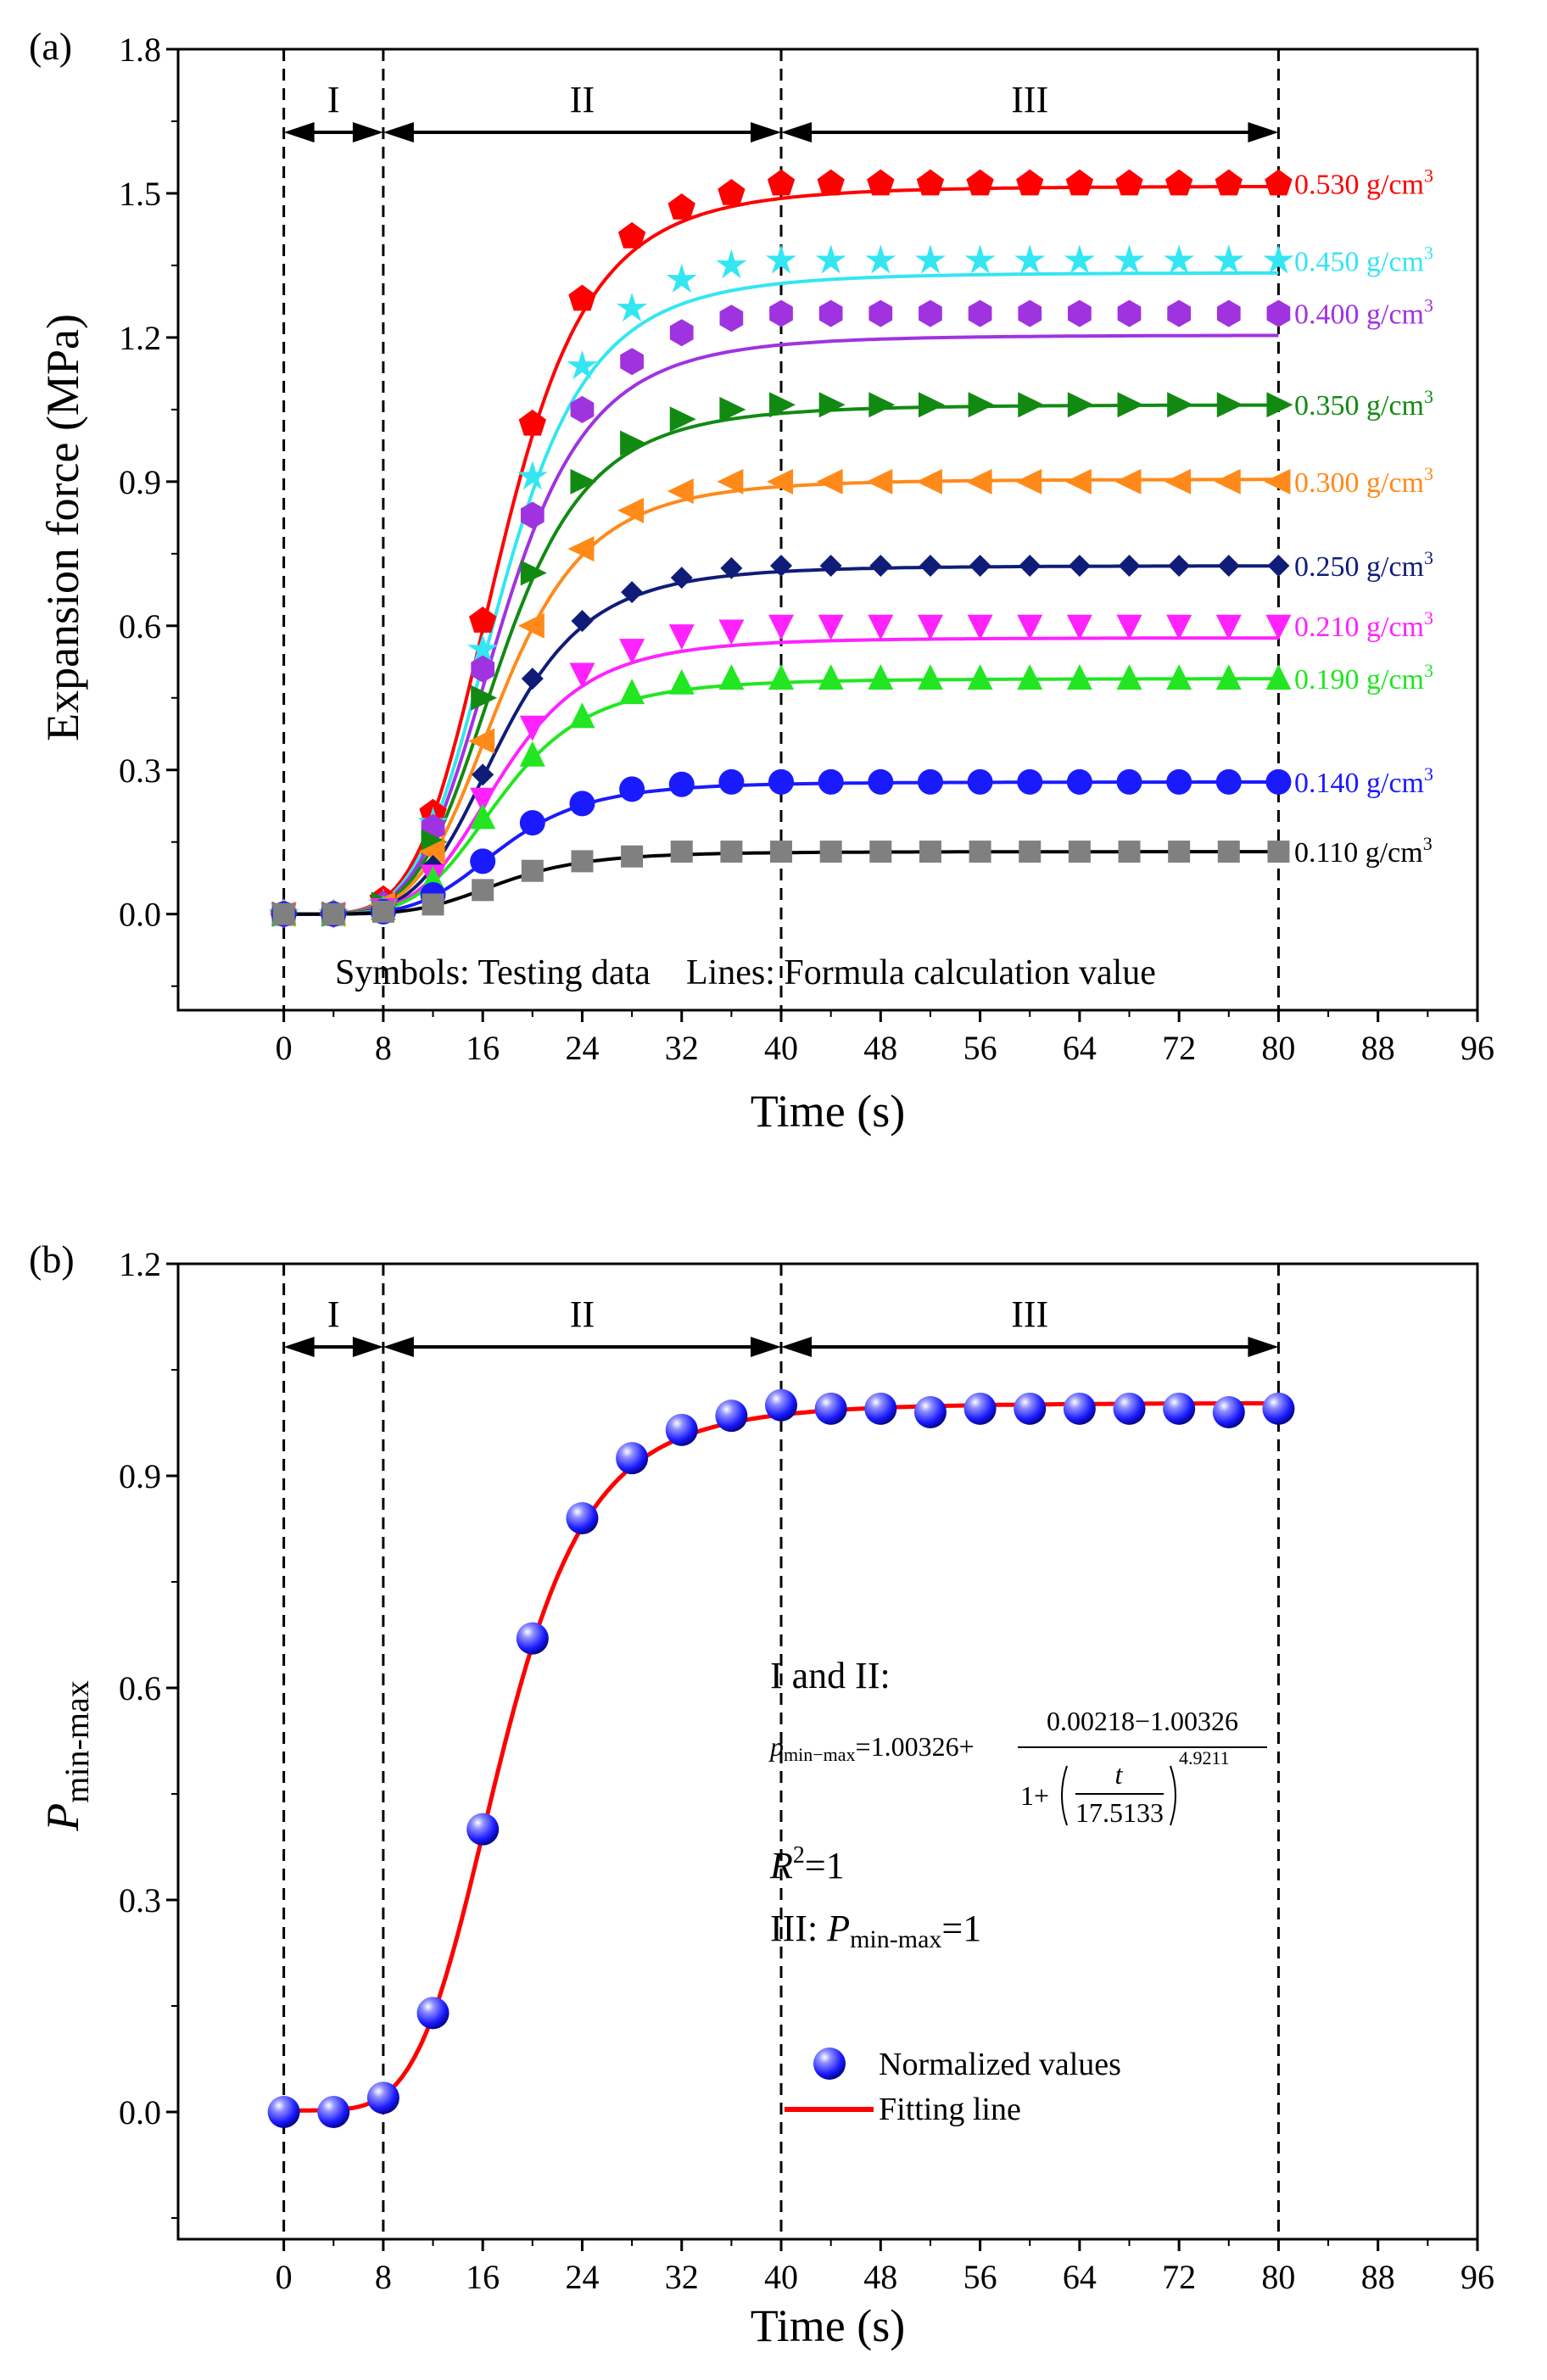 The width and height of the screenshot is (1547, 2380). I want to click on panel-a-stage-label: I, so click(333, 99).